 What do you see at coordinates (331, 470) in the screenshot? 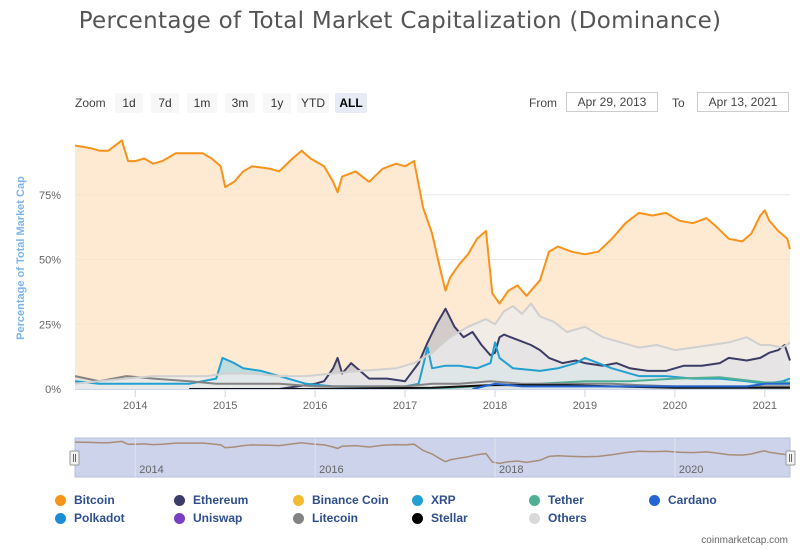
I see `navigator-tick-label: 2016` at bounding box center [331, 470].